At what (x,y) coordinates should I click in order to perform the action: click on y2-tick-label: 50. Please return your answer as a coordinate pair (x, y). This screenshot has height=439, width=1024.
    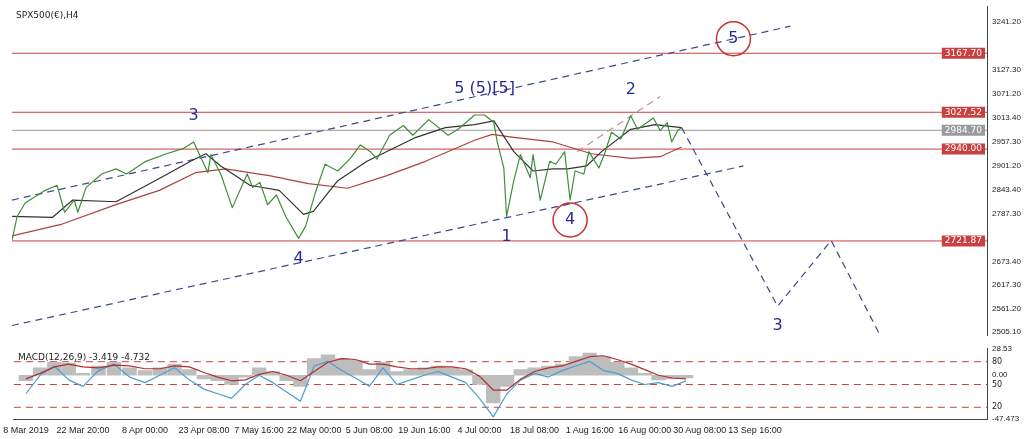
    Looking at the image, I should click on (997, 384).